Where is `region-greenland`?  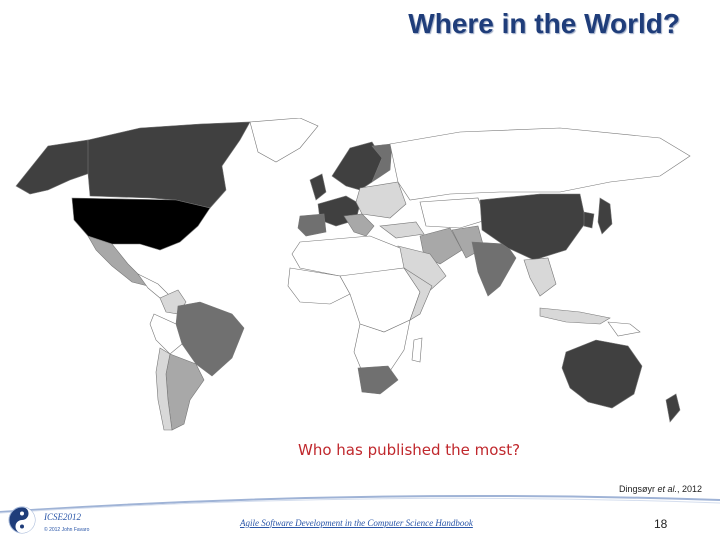
region-greenland is located at coordinates (284, 140).